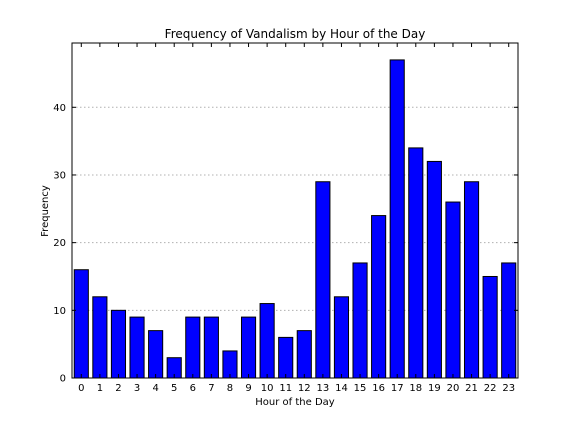 The image size is (576, 432). Describe the element at coordinates (193, 388) in the screenshot. I see `x-tick-label: 6` at that location.